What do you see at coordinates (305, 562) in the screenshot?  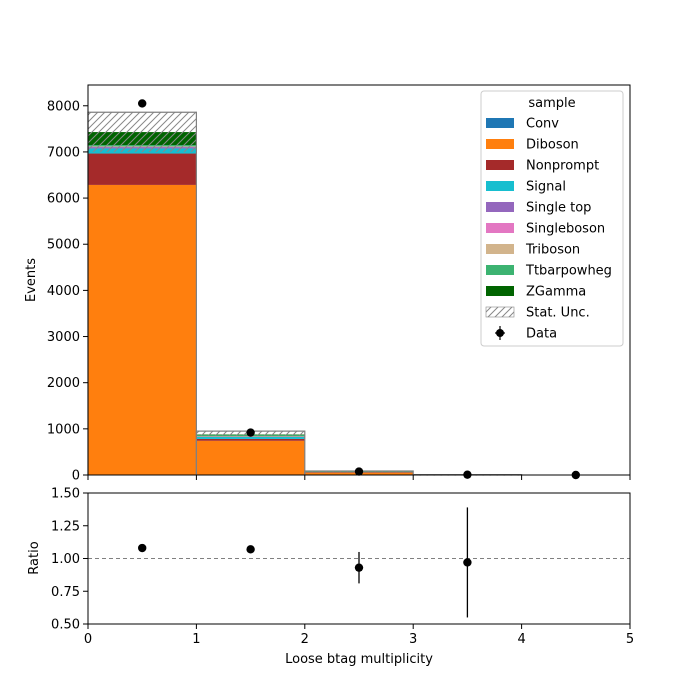 I see `ratio-points` at bounding box center [305, 562].